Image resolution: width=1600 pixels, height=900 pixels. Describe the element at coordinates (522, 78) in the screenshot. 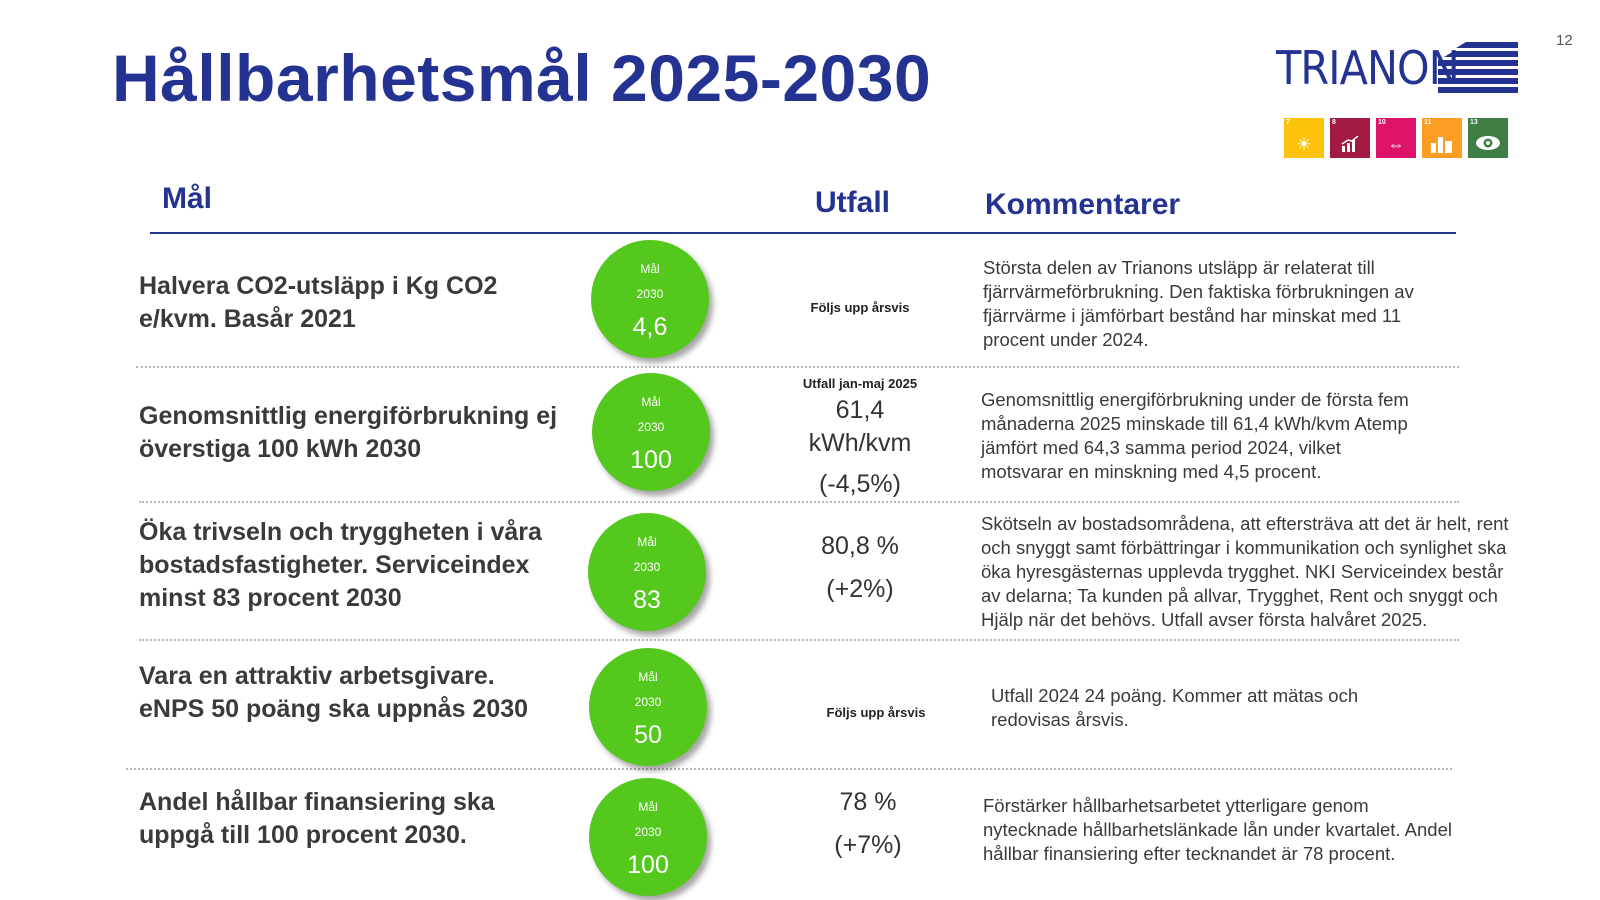

I see `page-title: Hållbarhetsmål 2025-2030` at that location.